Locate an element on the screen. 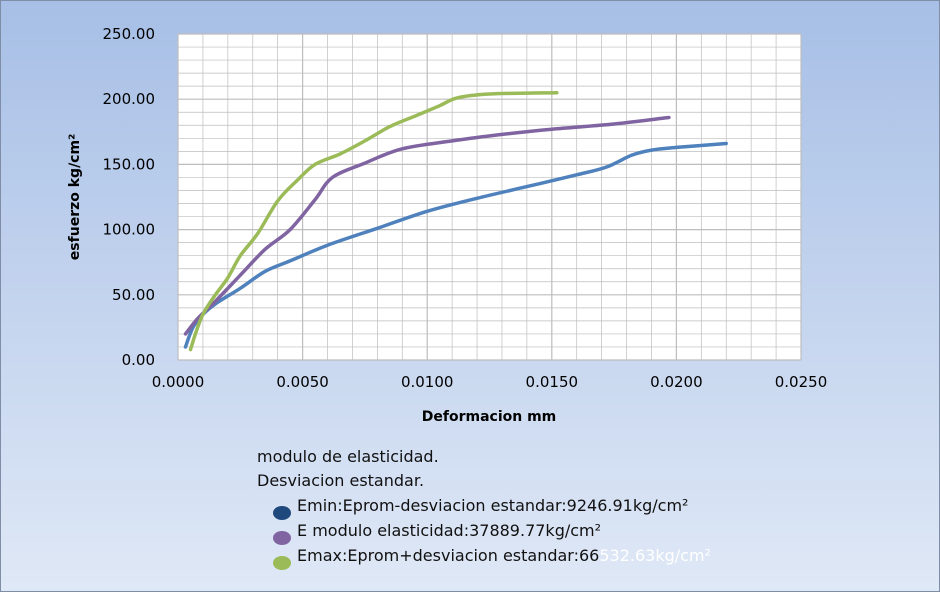  x-tick-labels: 0.0000 0.0050 0.0100 0.0150 0.0200 0.0250 is located at coordinates (490, 382).